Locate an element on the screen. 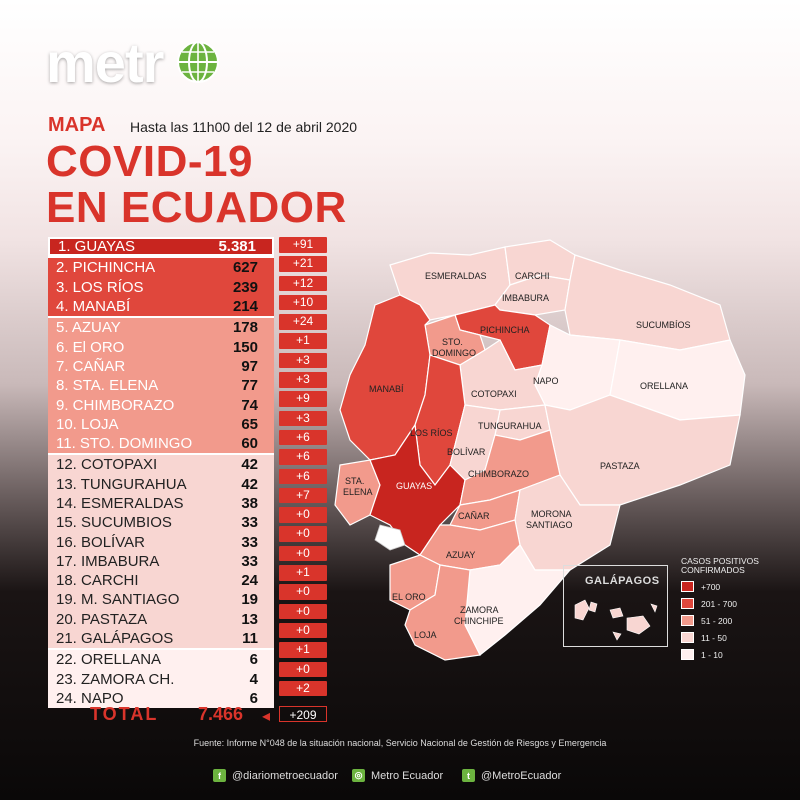 This screenshot has height=800, width=800. legend-item: 1 - 10 is located at coordinates (736, 654).